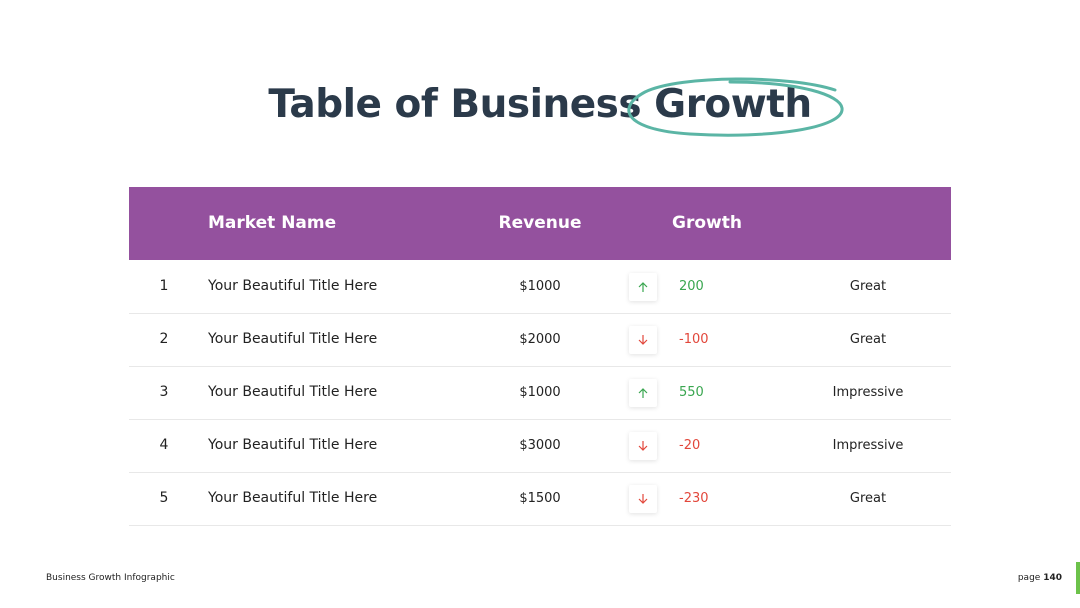 The height and width of the screenshot is (608, 1080). Describe the element at coordinates (110, 578) in the screenshot. I see `footer-title: Business Growth Infographic` at that location.